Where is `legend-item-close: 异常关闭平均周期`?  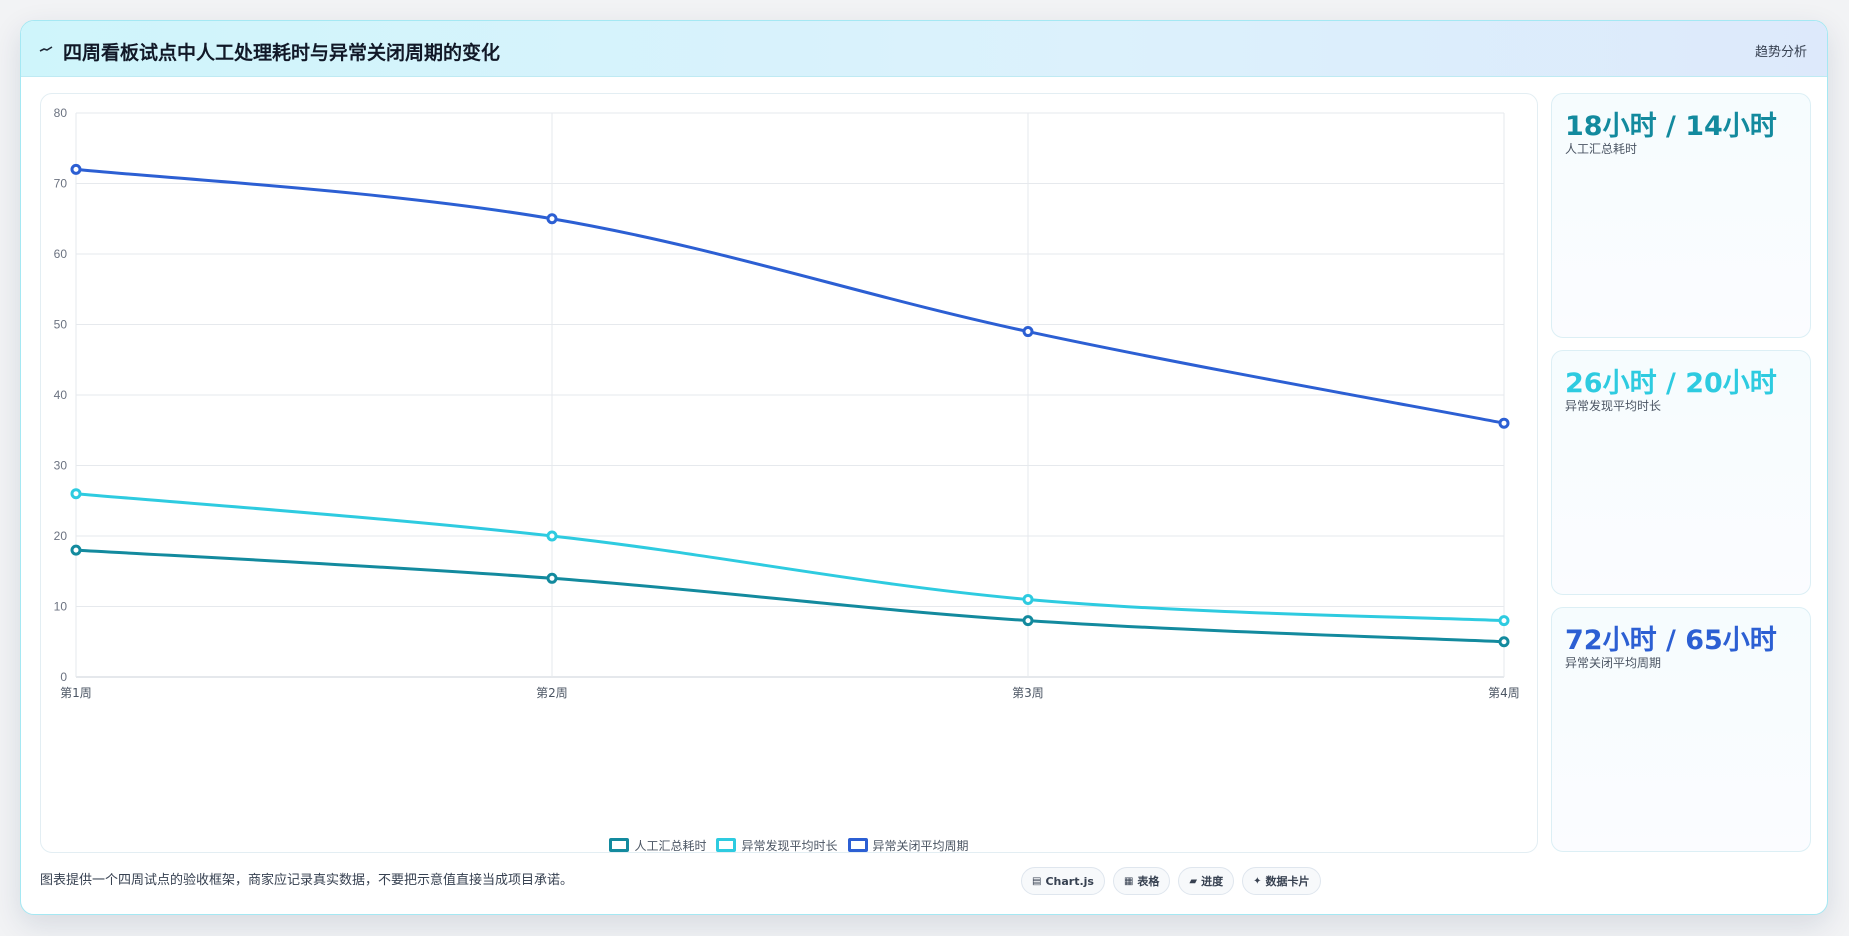 legend-item-close: 异常关闭平均周期 is located at coordinates (908, 845).